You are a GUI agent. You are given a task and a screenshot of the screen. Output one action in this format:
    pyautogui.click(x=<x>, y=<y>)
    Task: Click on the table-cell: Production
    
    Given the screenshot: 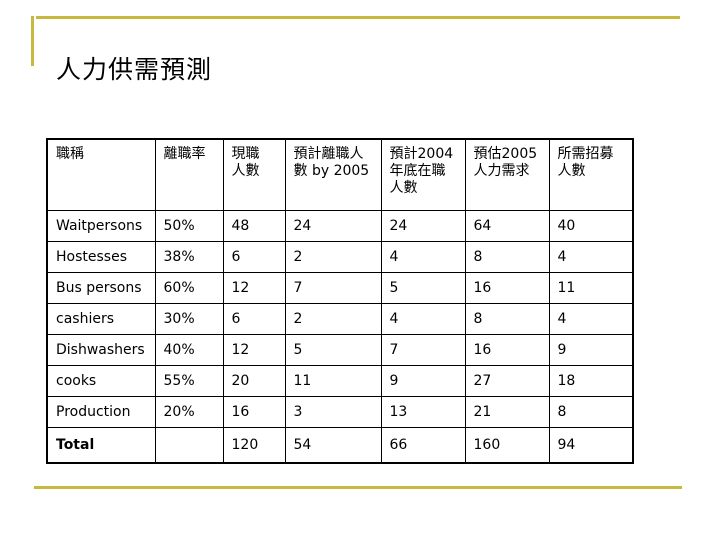 What is the action you would take?
    pyautogui.click(x=101, y=412)
    